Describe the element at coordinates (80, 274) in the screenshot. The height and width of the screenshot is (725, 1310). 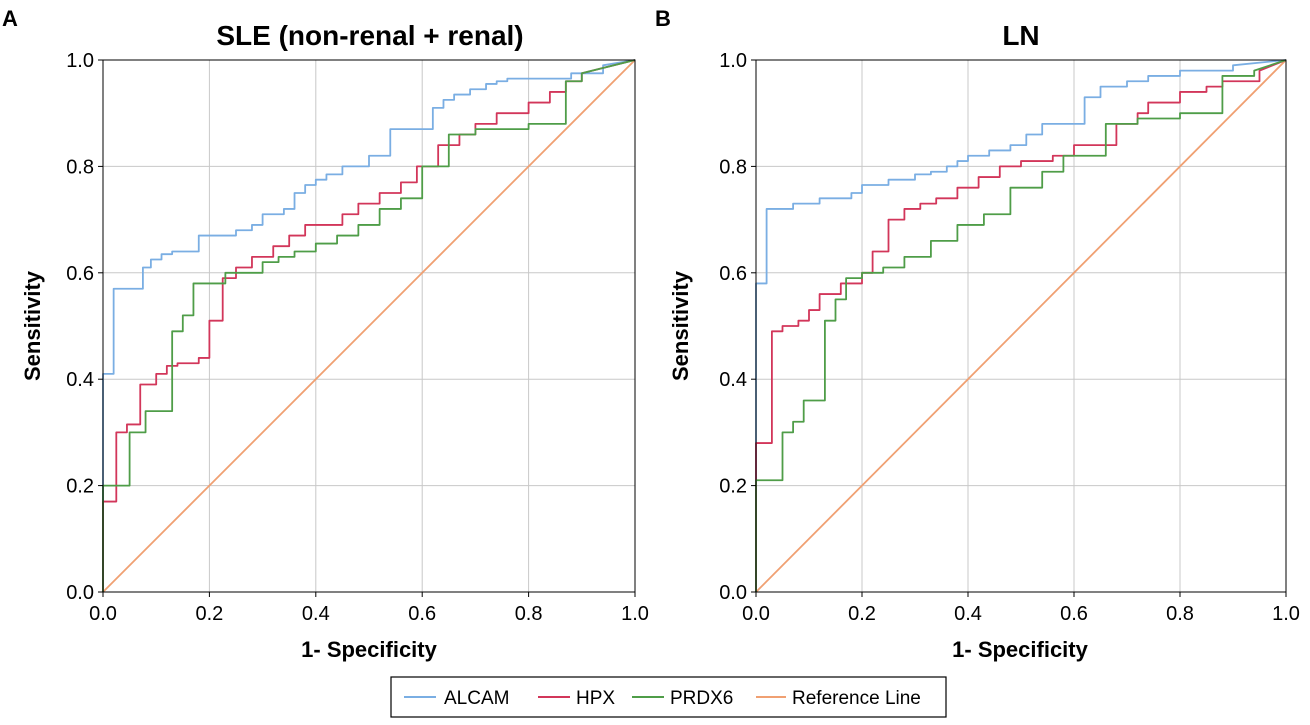
I see `y-tick-label-a: 0.6` at that location.